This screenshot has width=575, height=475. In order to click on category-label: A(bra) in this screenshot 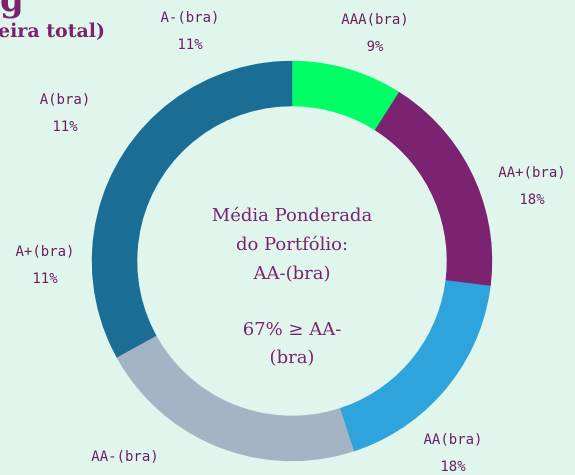, I will do `click(65, 100)`.